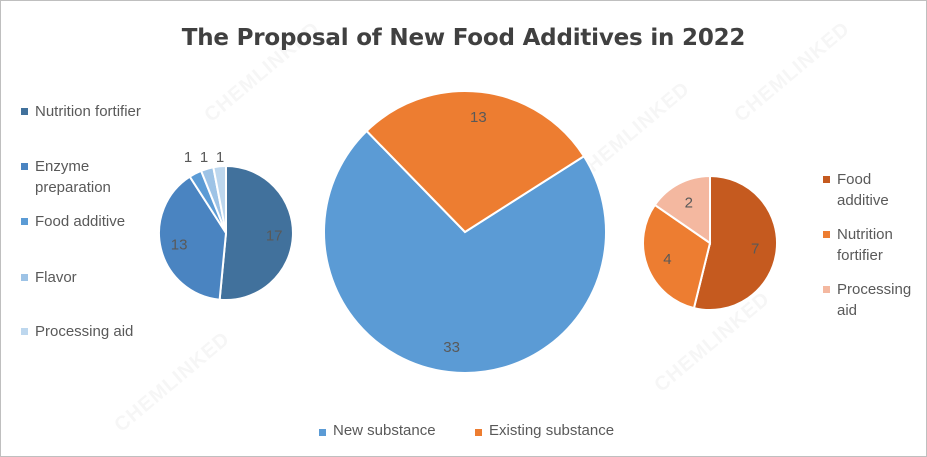 This screenshot has height=457, width=927. Describe the element at coordinates (81, 277) in the screenshot. I see `legend-left-item: Flavor` at that location.